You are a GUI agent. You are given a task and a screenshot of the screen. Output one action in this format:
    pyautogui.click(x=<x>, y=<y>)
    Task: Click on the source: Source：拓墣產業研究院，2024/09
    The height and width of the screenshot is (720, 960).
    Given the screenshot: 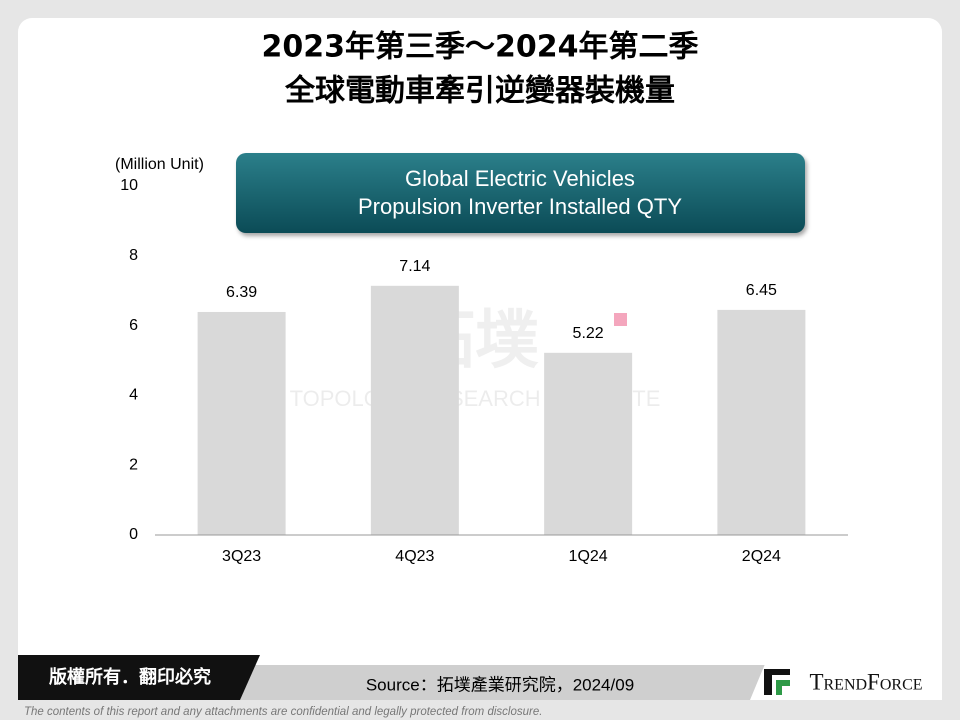 What is the action you would take?
    pyautogui.click(x=500, y=684)
    